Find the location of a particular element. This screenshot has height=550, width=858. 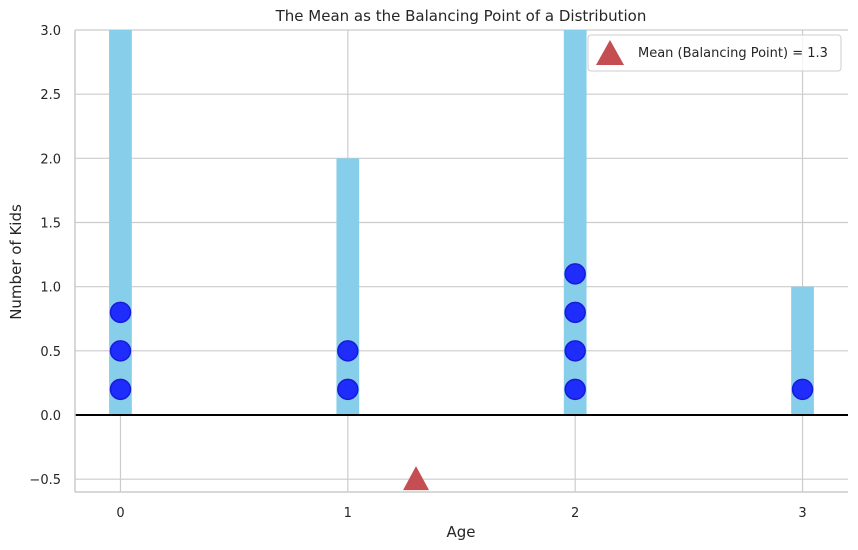

bar is located at coordinates (348, 287).